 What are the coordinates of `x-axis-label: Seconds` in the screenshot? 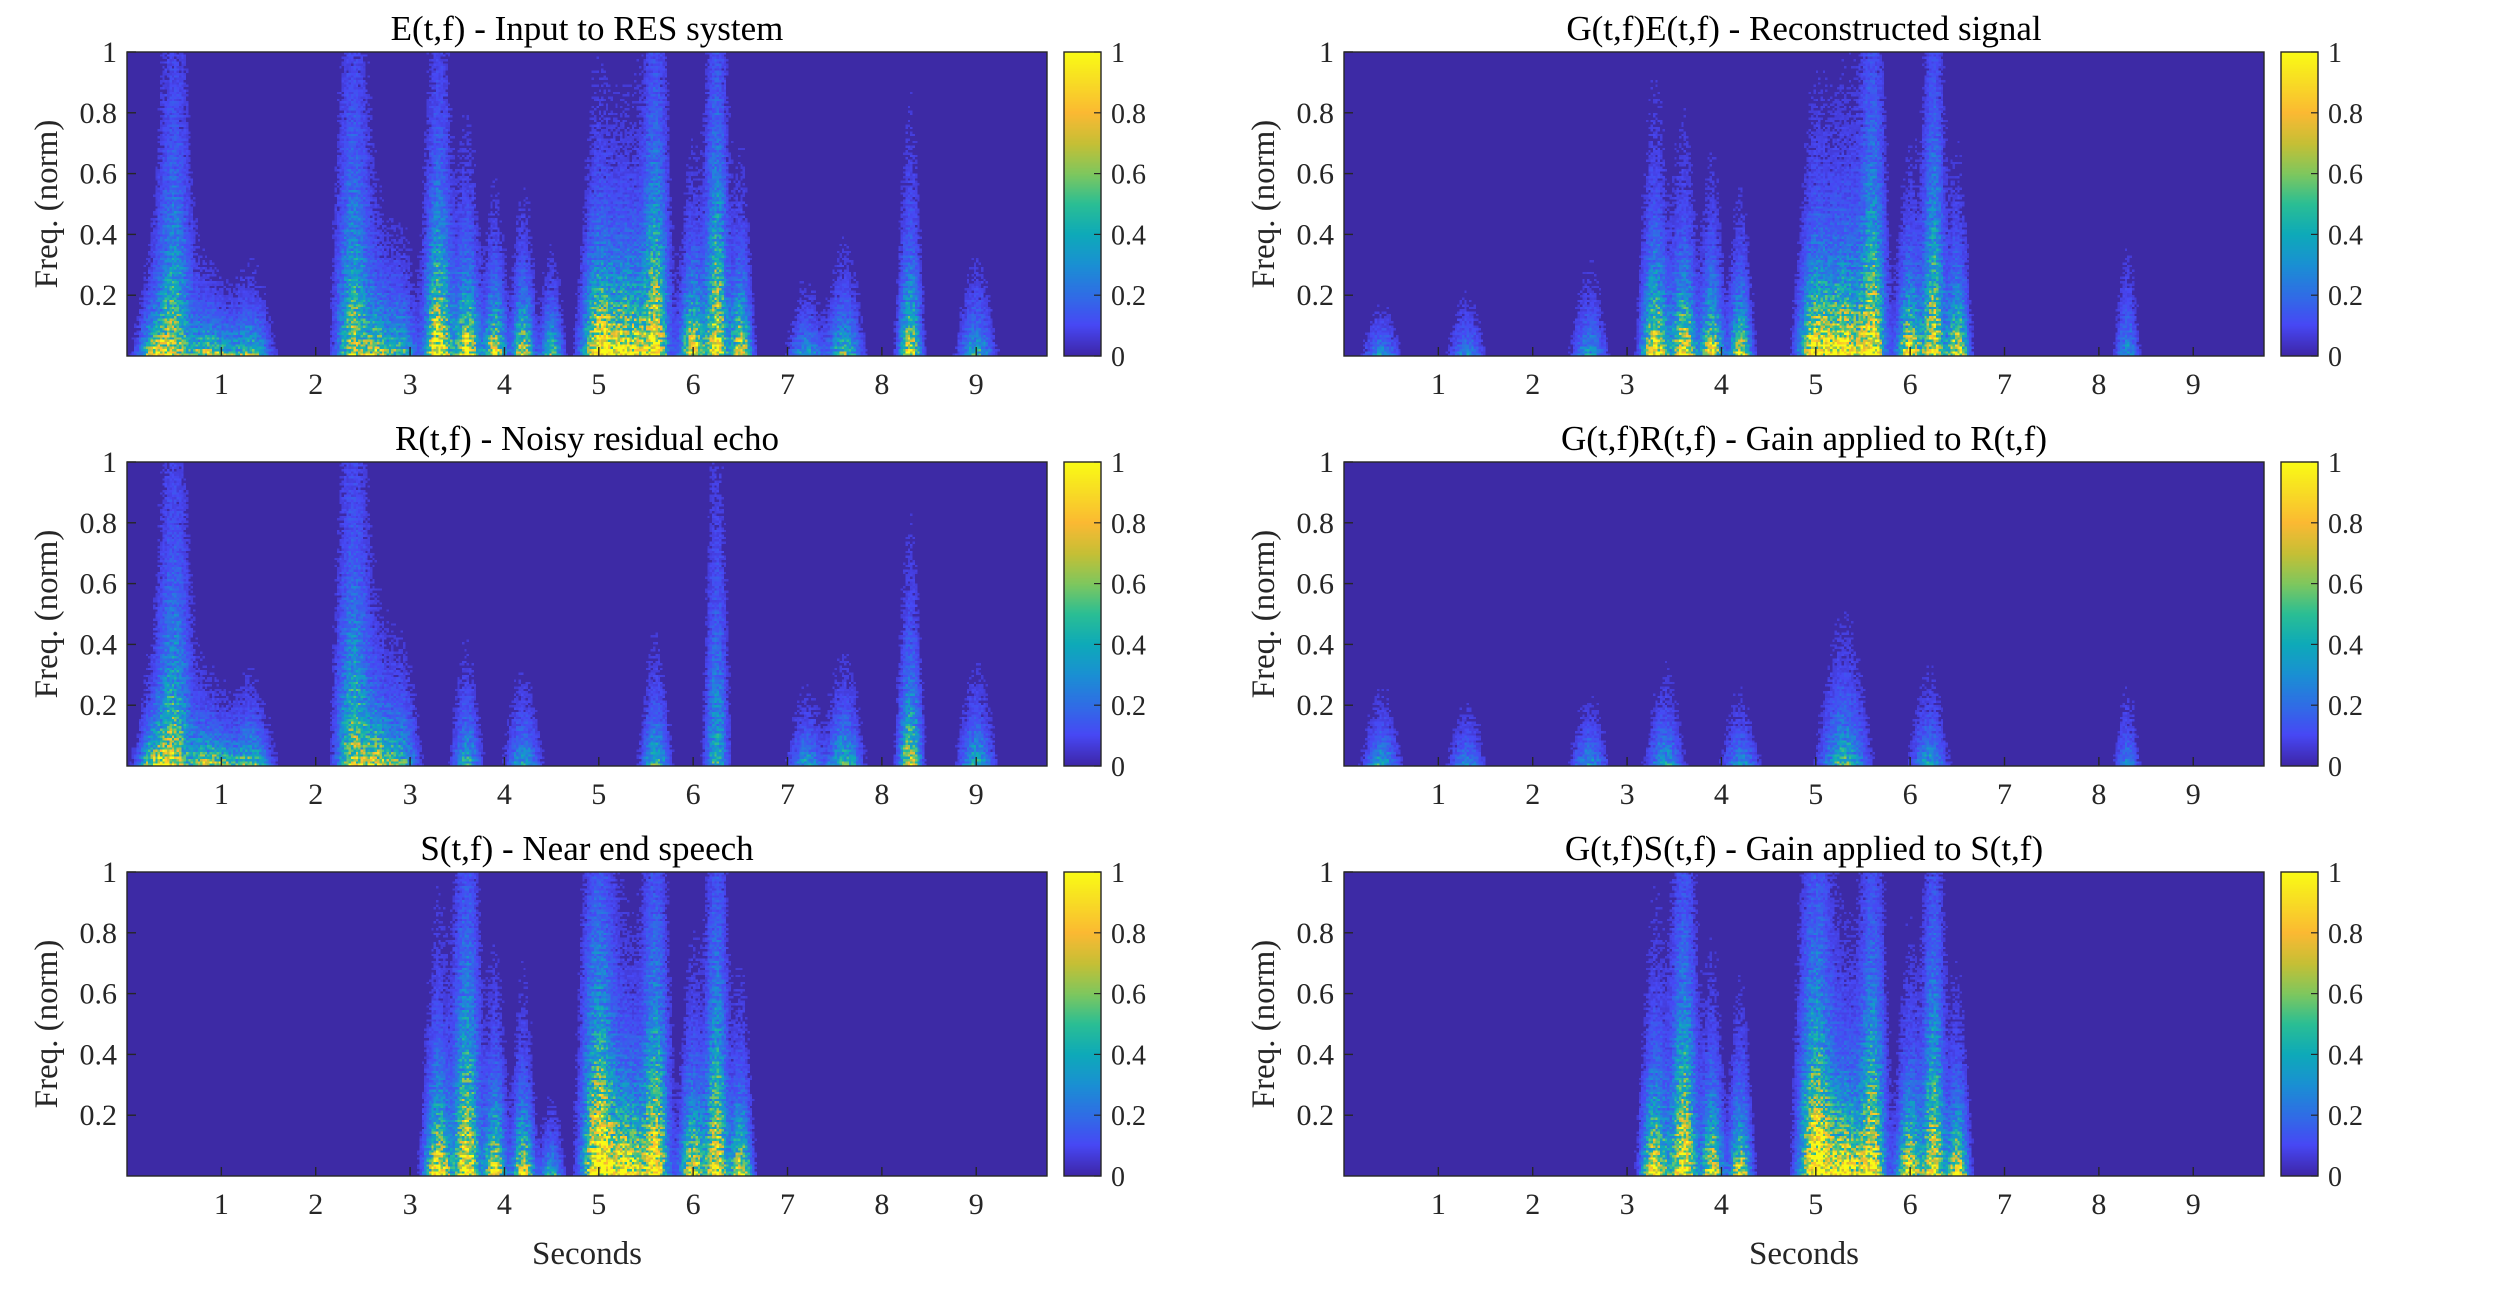 It's located at (1804, 1254).